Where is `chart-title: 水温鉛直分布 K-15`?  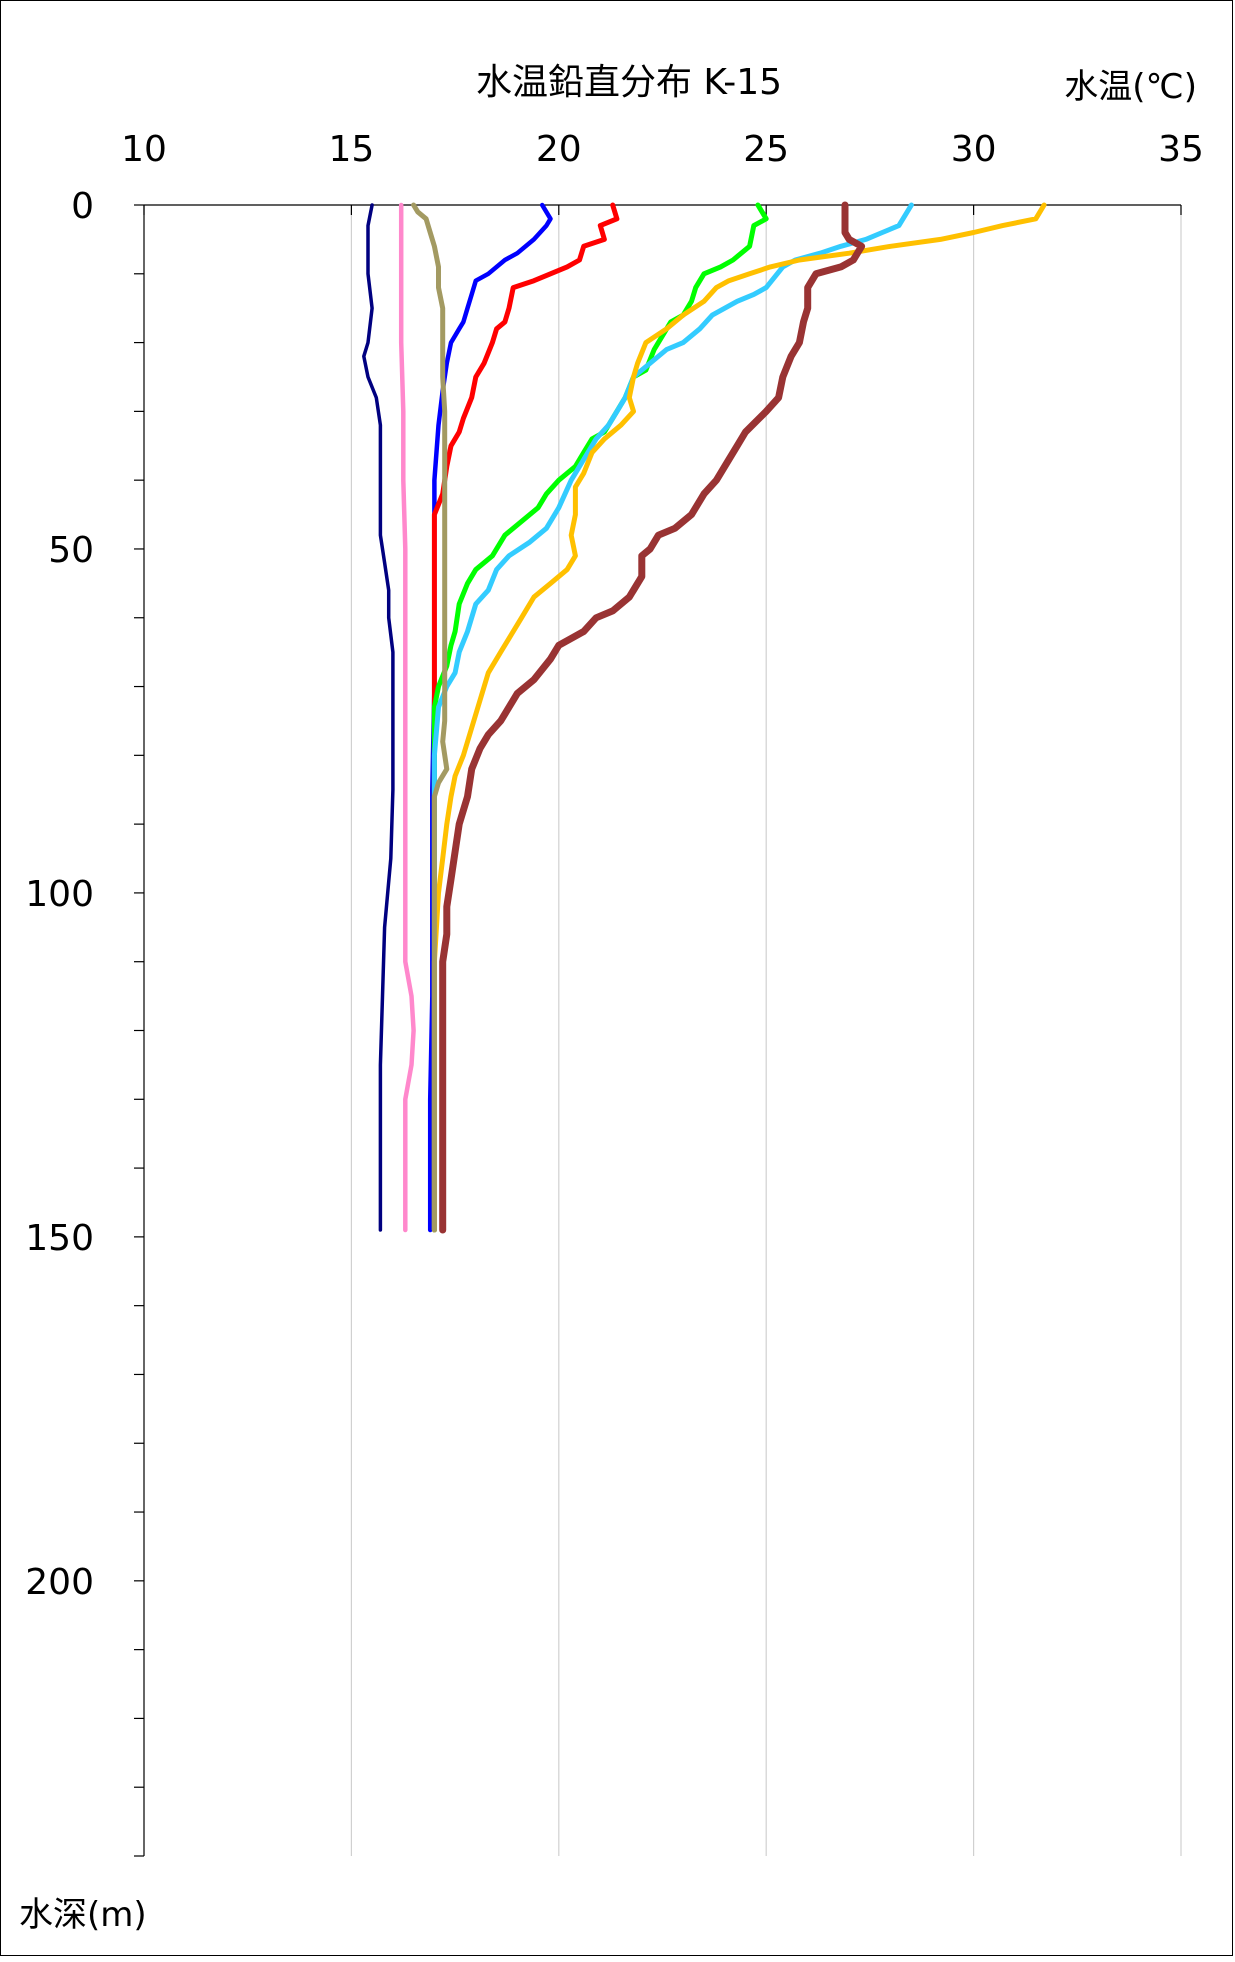 chart-title: 水温鉛直分布 K-15 is located at coordinates (629, 82).